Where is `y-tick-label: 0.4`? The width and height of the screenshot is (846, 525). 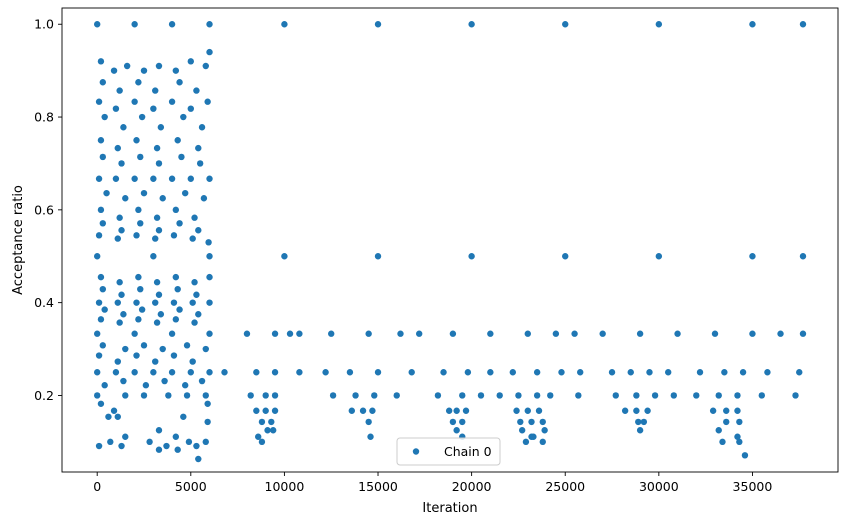 y-tick-label: 0.4 is located at coordinates (44, 302).